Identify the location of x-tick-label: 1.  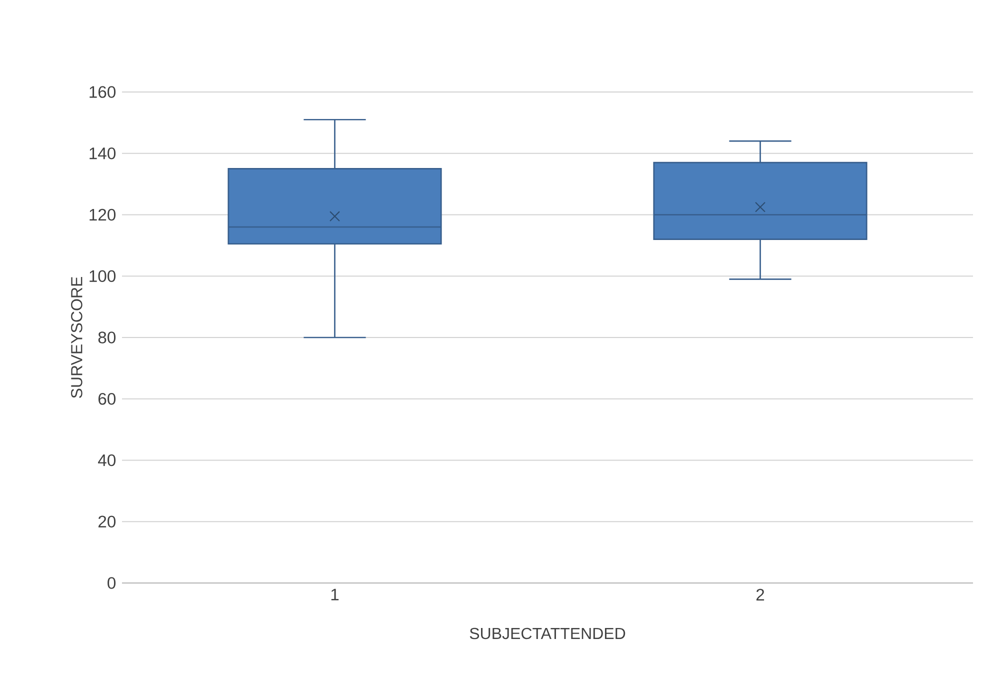
(335, 594).